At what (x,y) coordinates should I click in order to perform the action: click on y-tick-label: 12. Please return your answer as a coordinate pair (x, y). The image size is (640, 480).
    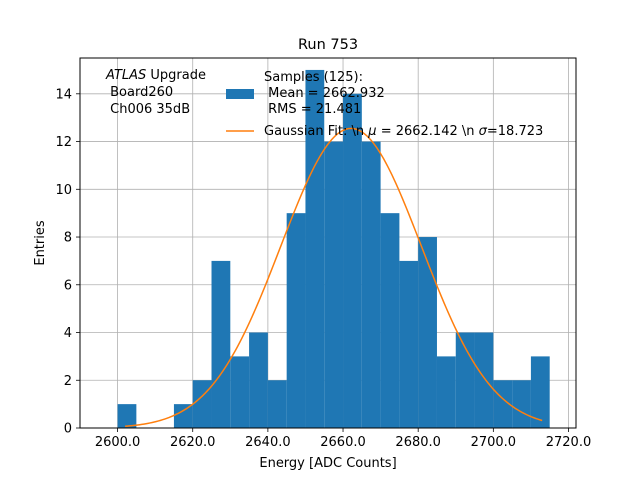
    Looking at the image, I should click on (63, 142).